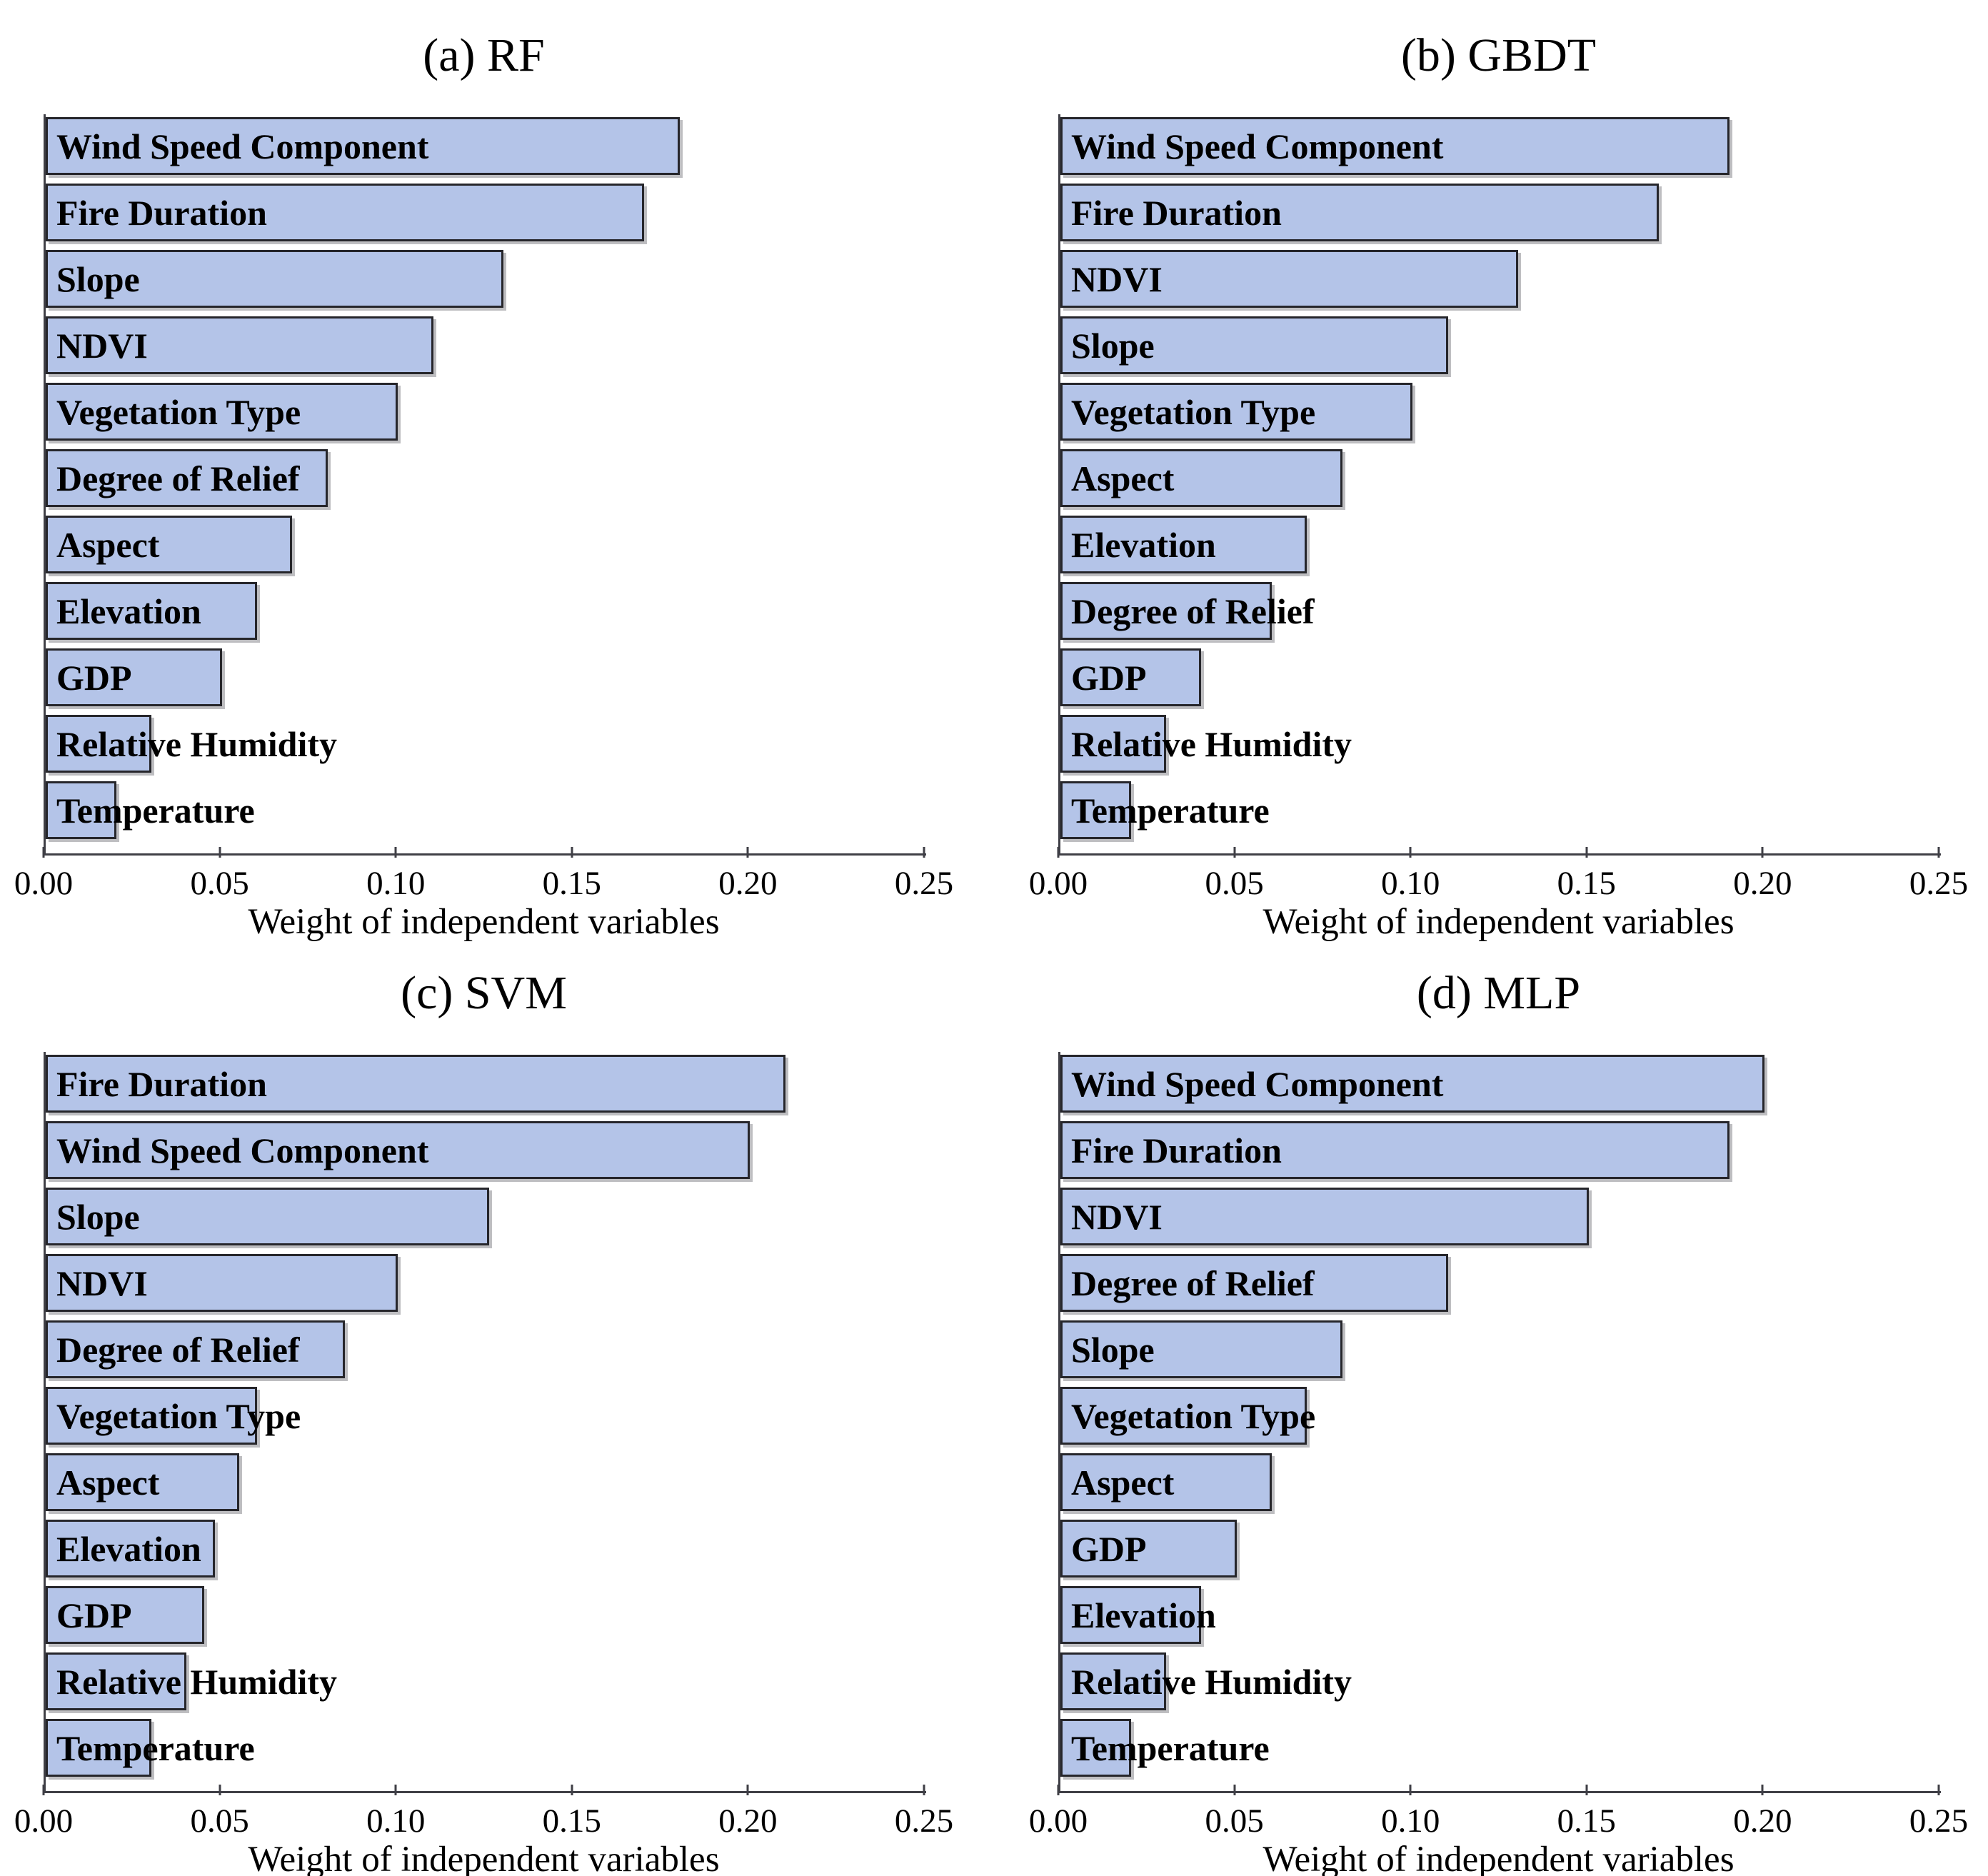  I want to click on tick-label: 0.10, so click(396, 1821).